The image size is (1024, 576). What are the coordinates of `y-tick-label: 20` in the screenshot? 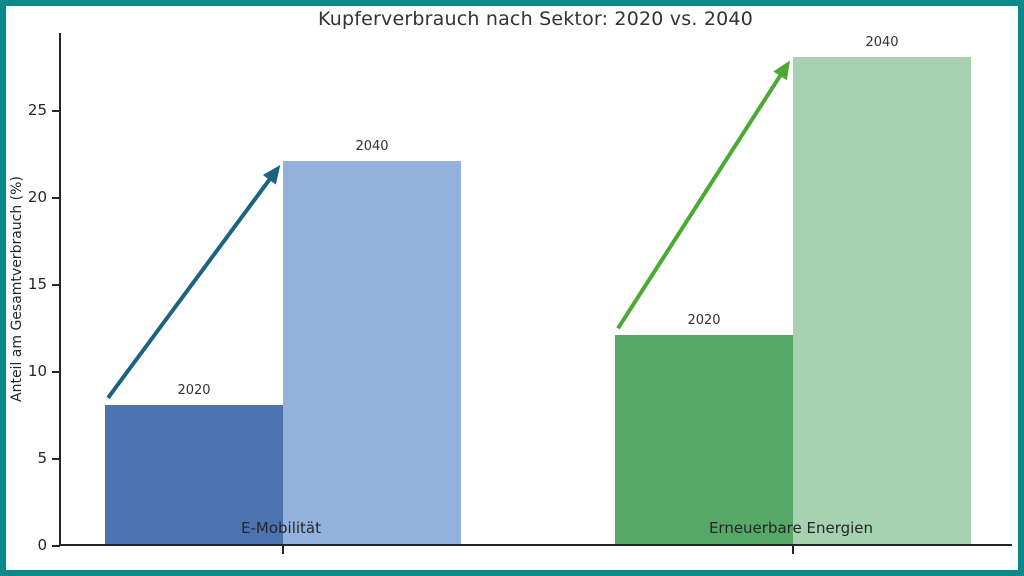 It's located at (37, 197).